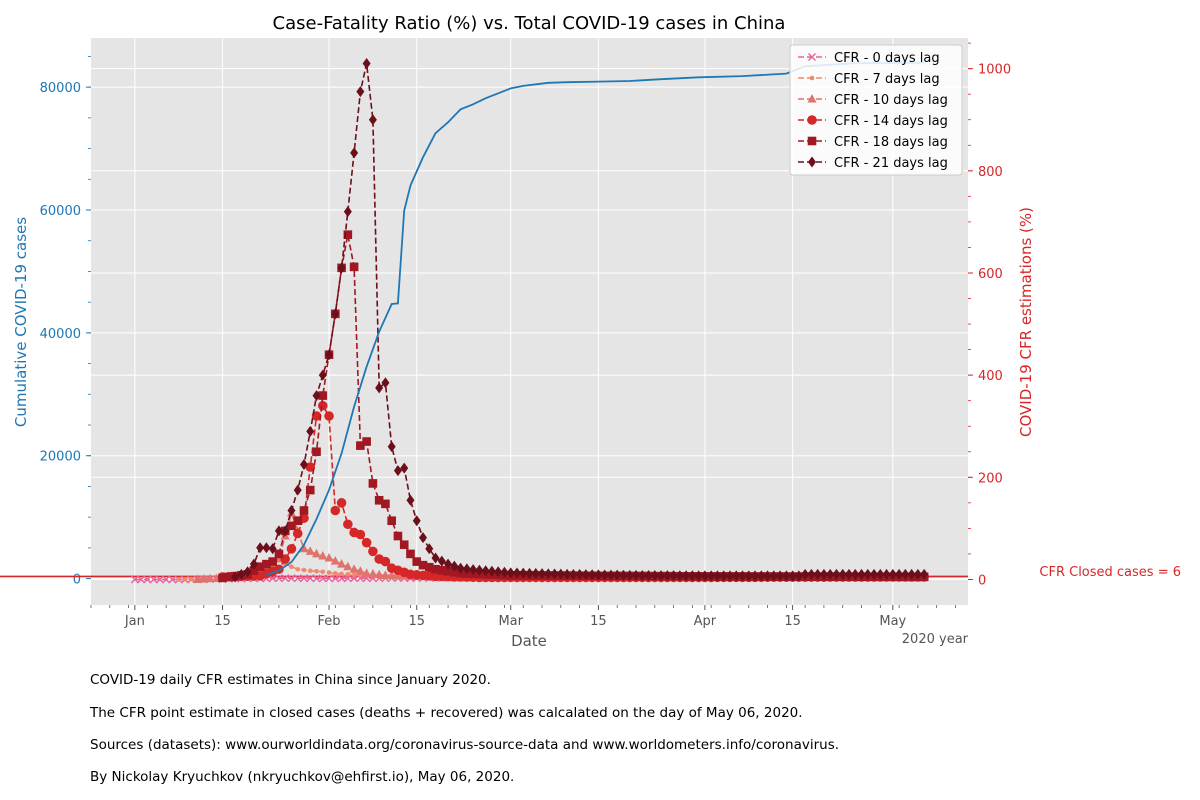 Image resolution: width=1200 pixels, height=800 pixels. What do you see at coordinates (887, 58) in the screenshot?
I see `legend-label: CFR - 0 days lag` at bounding box center [887, 58].